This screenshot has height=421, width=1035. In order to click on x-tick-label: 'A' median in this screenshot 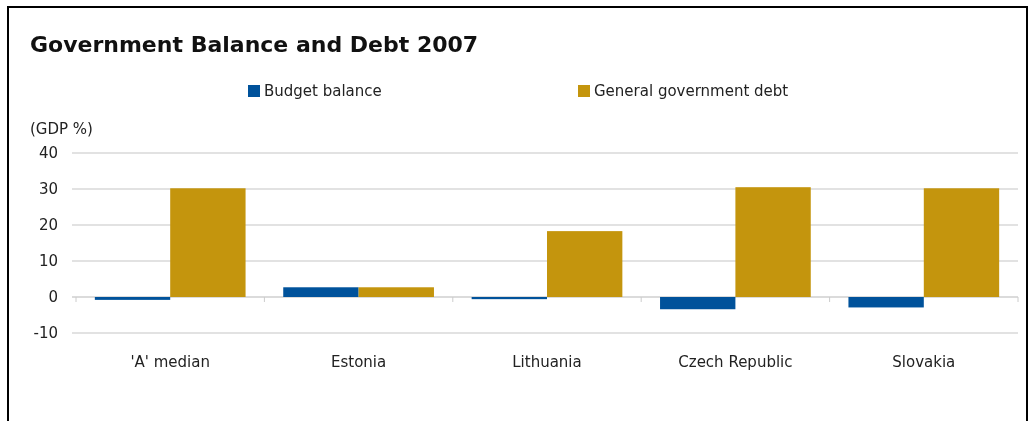, I will do `click(170, 362)`.